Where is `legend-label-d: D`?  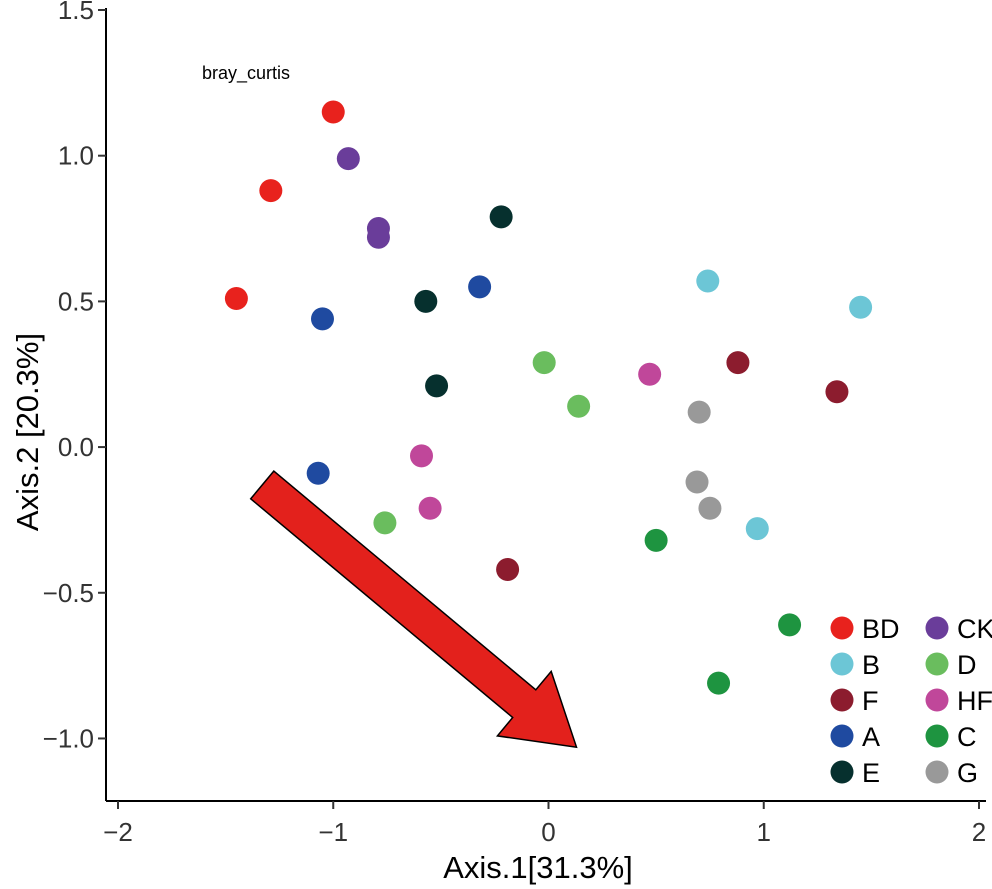
legend-label-d: D is located at coordinates (967, 665).